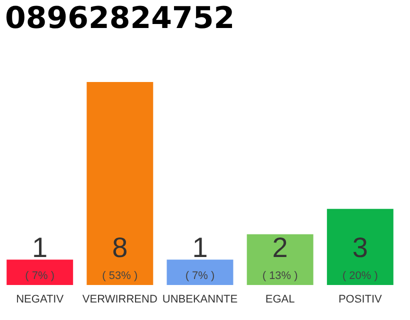  I want to click on data-label: 8, so click(120, 247).